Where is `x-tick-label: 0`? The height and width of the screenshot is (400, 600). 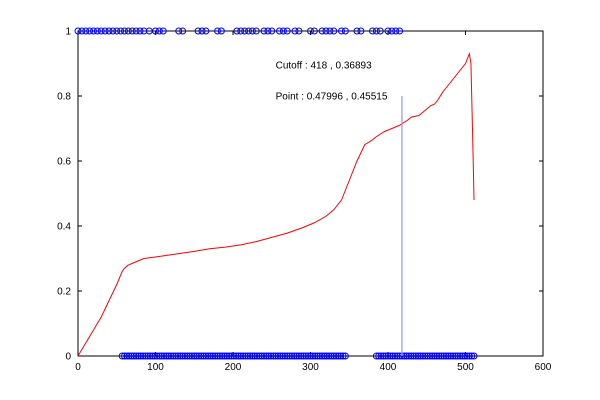 x-tick-label: 0 is located at coordinates (78, 367).